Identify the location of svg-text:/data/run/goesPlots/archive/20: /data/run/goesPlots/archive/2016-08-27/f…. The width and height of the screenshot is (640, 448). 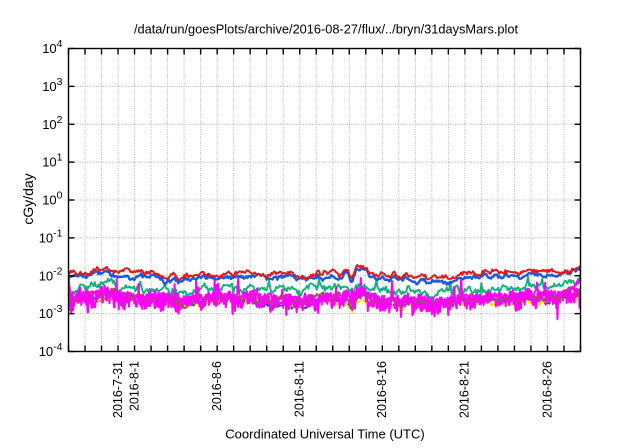
(326, 29).